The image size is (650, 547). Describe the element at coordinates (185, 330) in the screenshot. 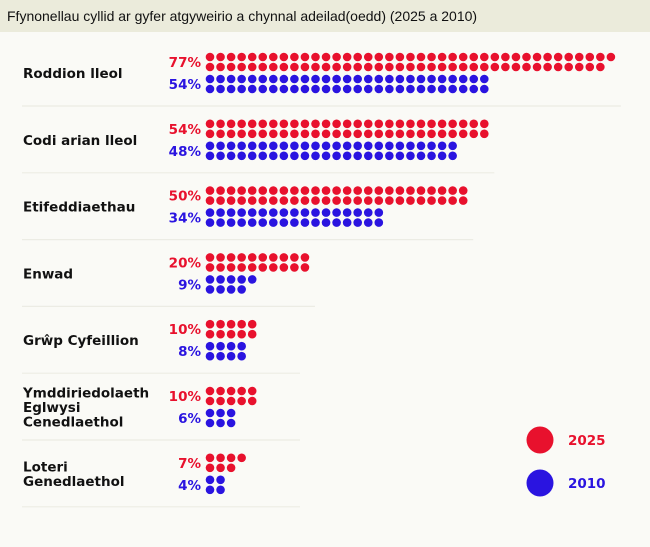

I see `value-label: 10%` at that location.